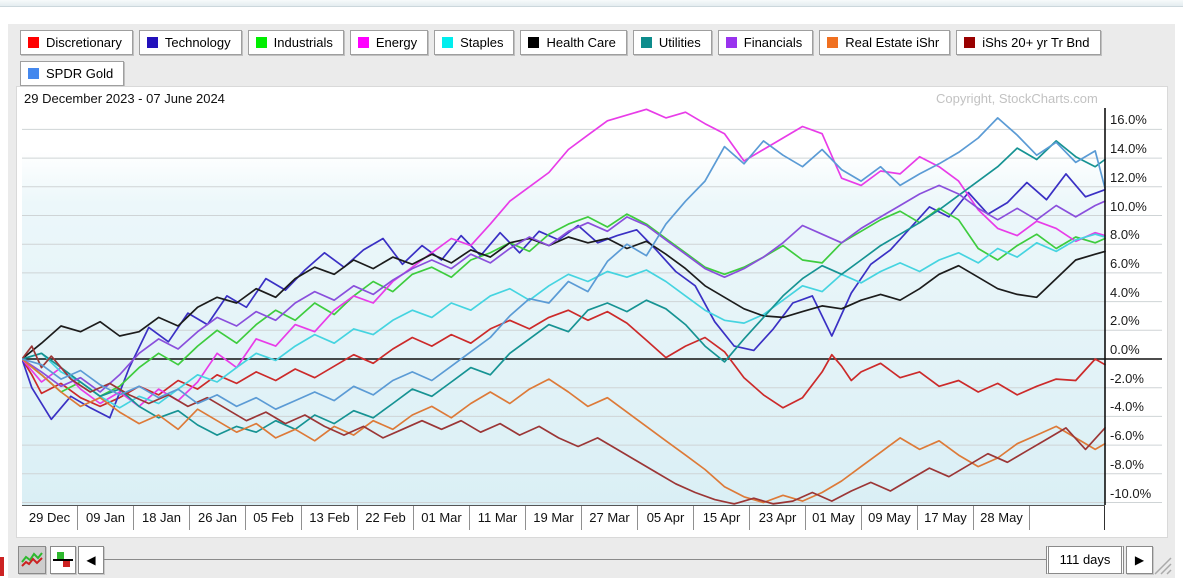 This screenshot has height=581, width=1183. I want to click on copyright-label: Copyright, StockCharts.com, so click(1017, 98).